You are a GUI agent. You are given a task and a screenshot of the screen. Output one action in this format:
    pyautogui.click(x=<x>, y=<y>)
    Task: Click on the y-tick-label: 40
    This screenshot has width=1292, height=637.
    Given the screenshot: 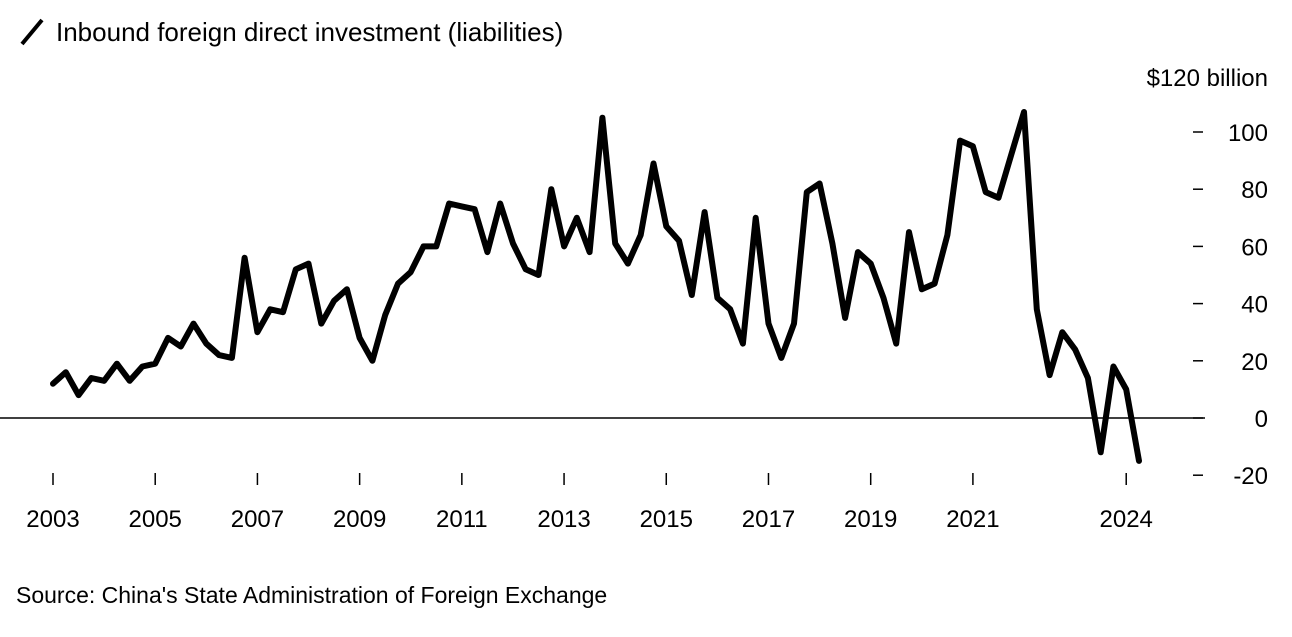 What is the action you would take?
    pyautogui.click(x=1254, y=305)
    